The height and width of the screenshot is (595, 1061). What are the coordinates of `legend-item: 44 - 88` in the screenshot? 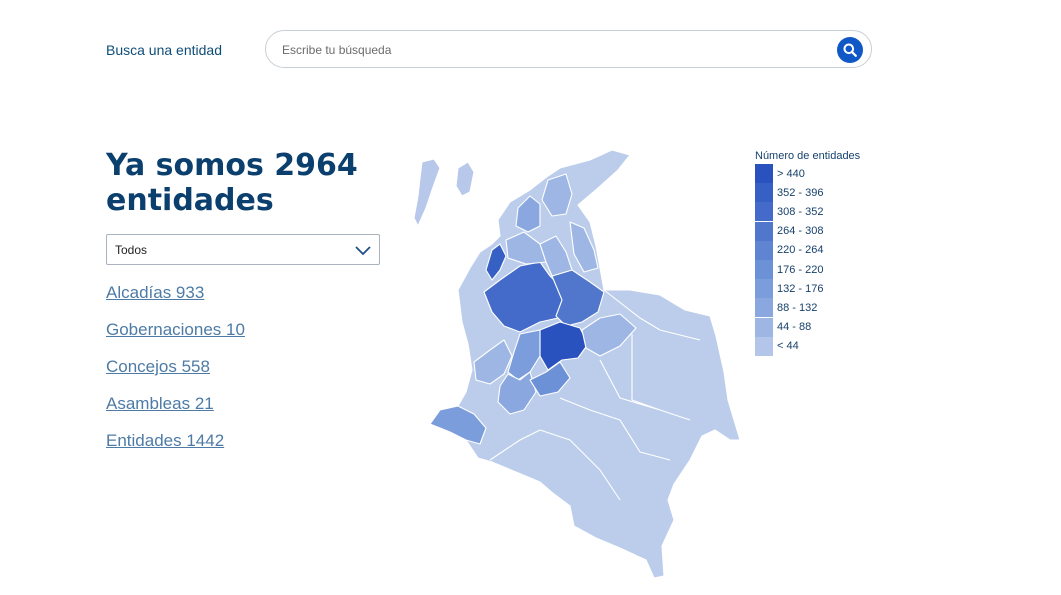 It's located at (807, 327).